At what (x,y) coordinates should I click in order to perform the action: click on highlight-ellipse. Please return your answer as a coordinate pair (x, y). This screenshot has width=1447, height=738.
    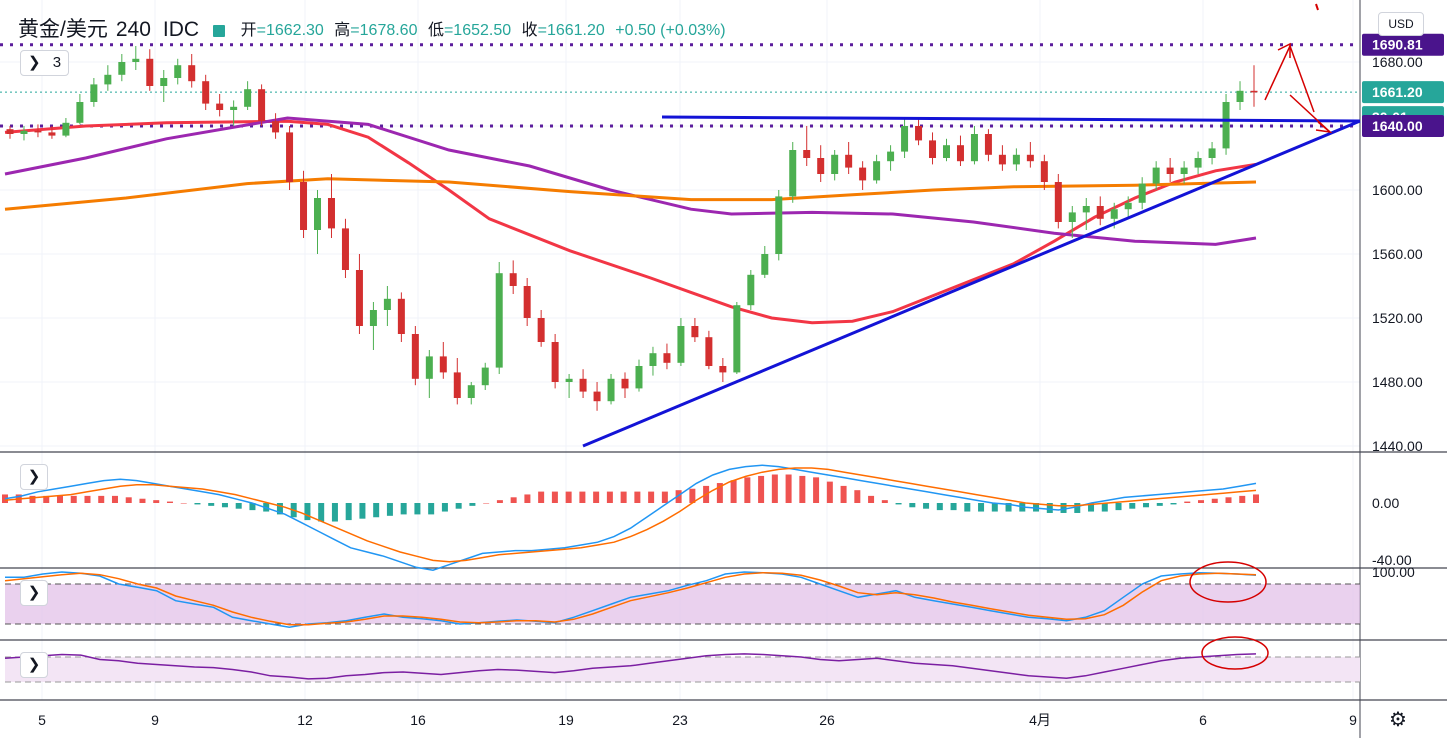
    Looking at the image, I should click on (1228, 582).